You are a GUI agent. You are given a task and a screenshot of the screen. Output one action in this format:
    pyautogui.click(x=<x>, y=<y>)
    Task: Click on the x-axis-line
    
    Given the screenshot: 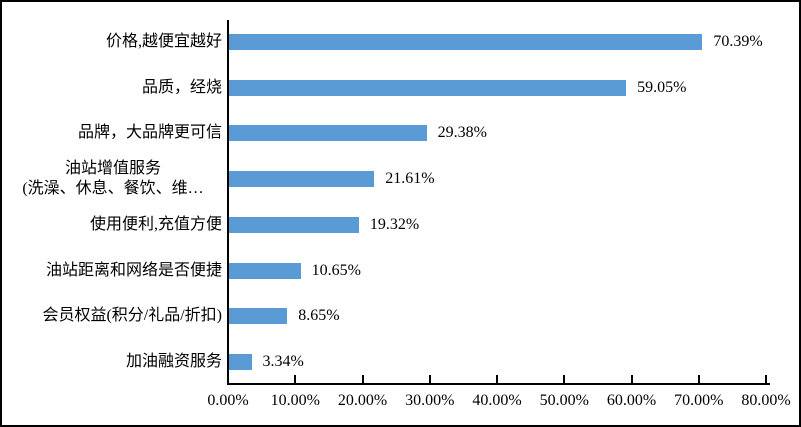 What is the action you would take?
    pyautogui.click(x=498, y=384)
    